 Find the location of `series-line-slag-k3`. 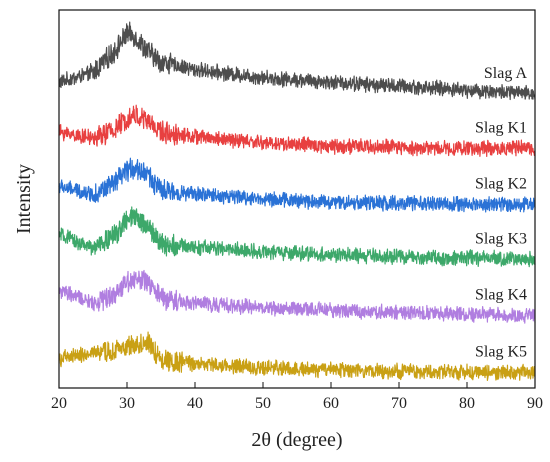

series-line-slag-k3 is located at coordinates (297, 237).